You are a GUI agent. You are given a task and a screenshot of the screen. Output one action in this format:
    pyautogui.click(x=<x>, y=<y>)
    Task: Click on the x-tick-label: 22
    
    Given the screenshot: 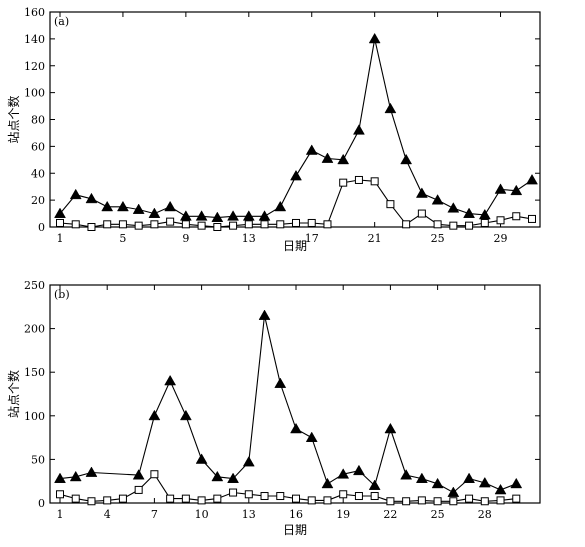 What is the action you would take?
    pyautogui.click(x=390, y=514)
    